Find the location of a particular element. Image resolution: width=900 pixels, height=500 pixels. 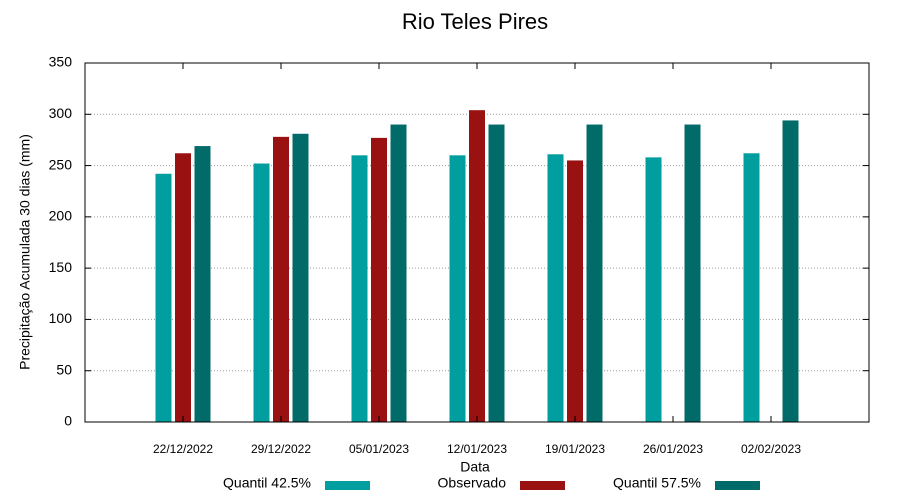

y-tick-label: 100 is located at coordinates (61, 318).